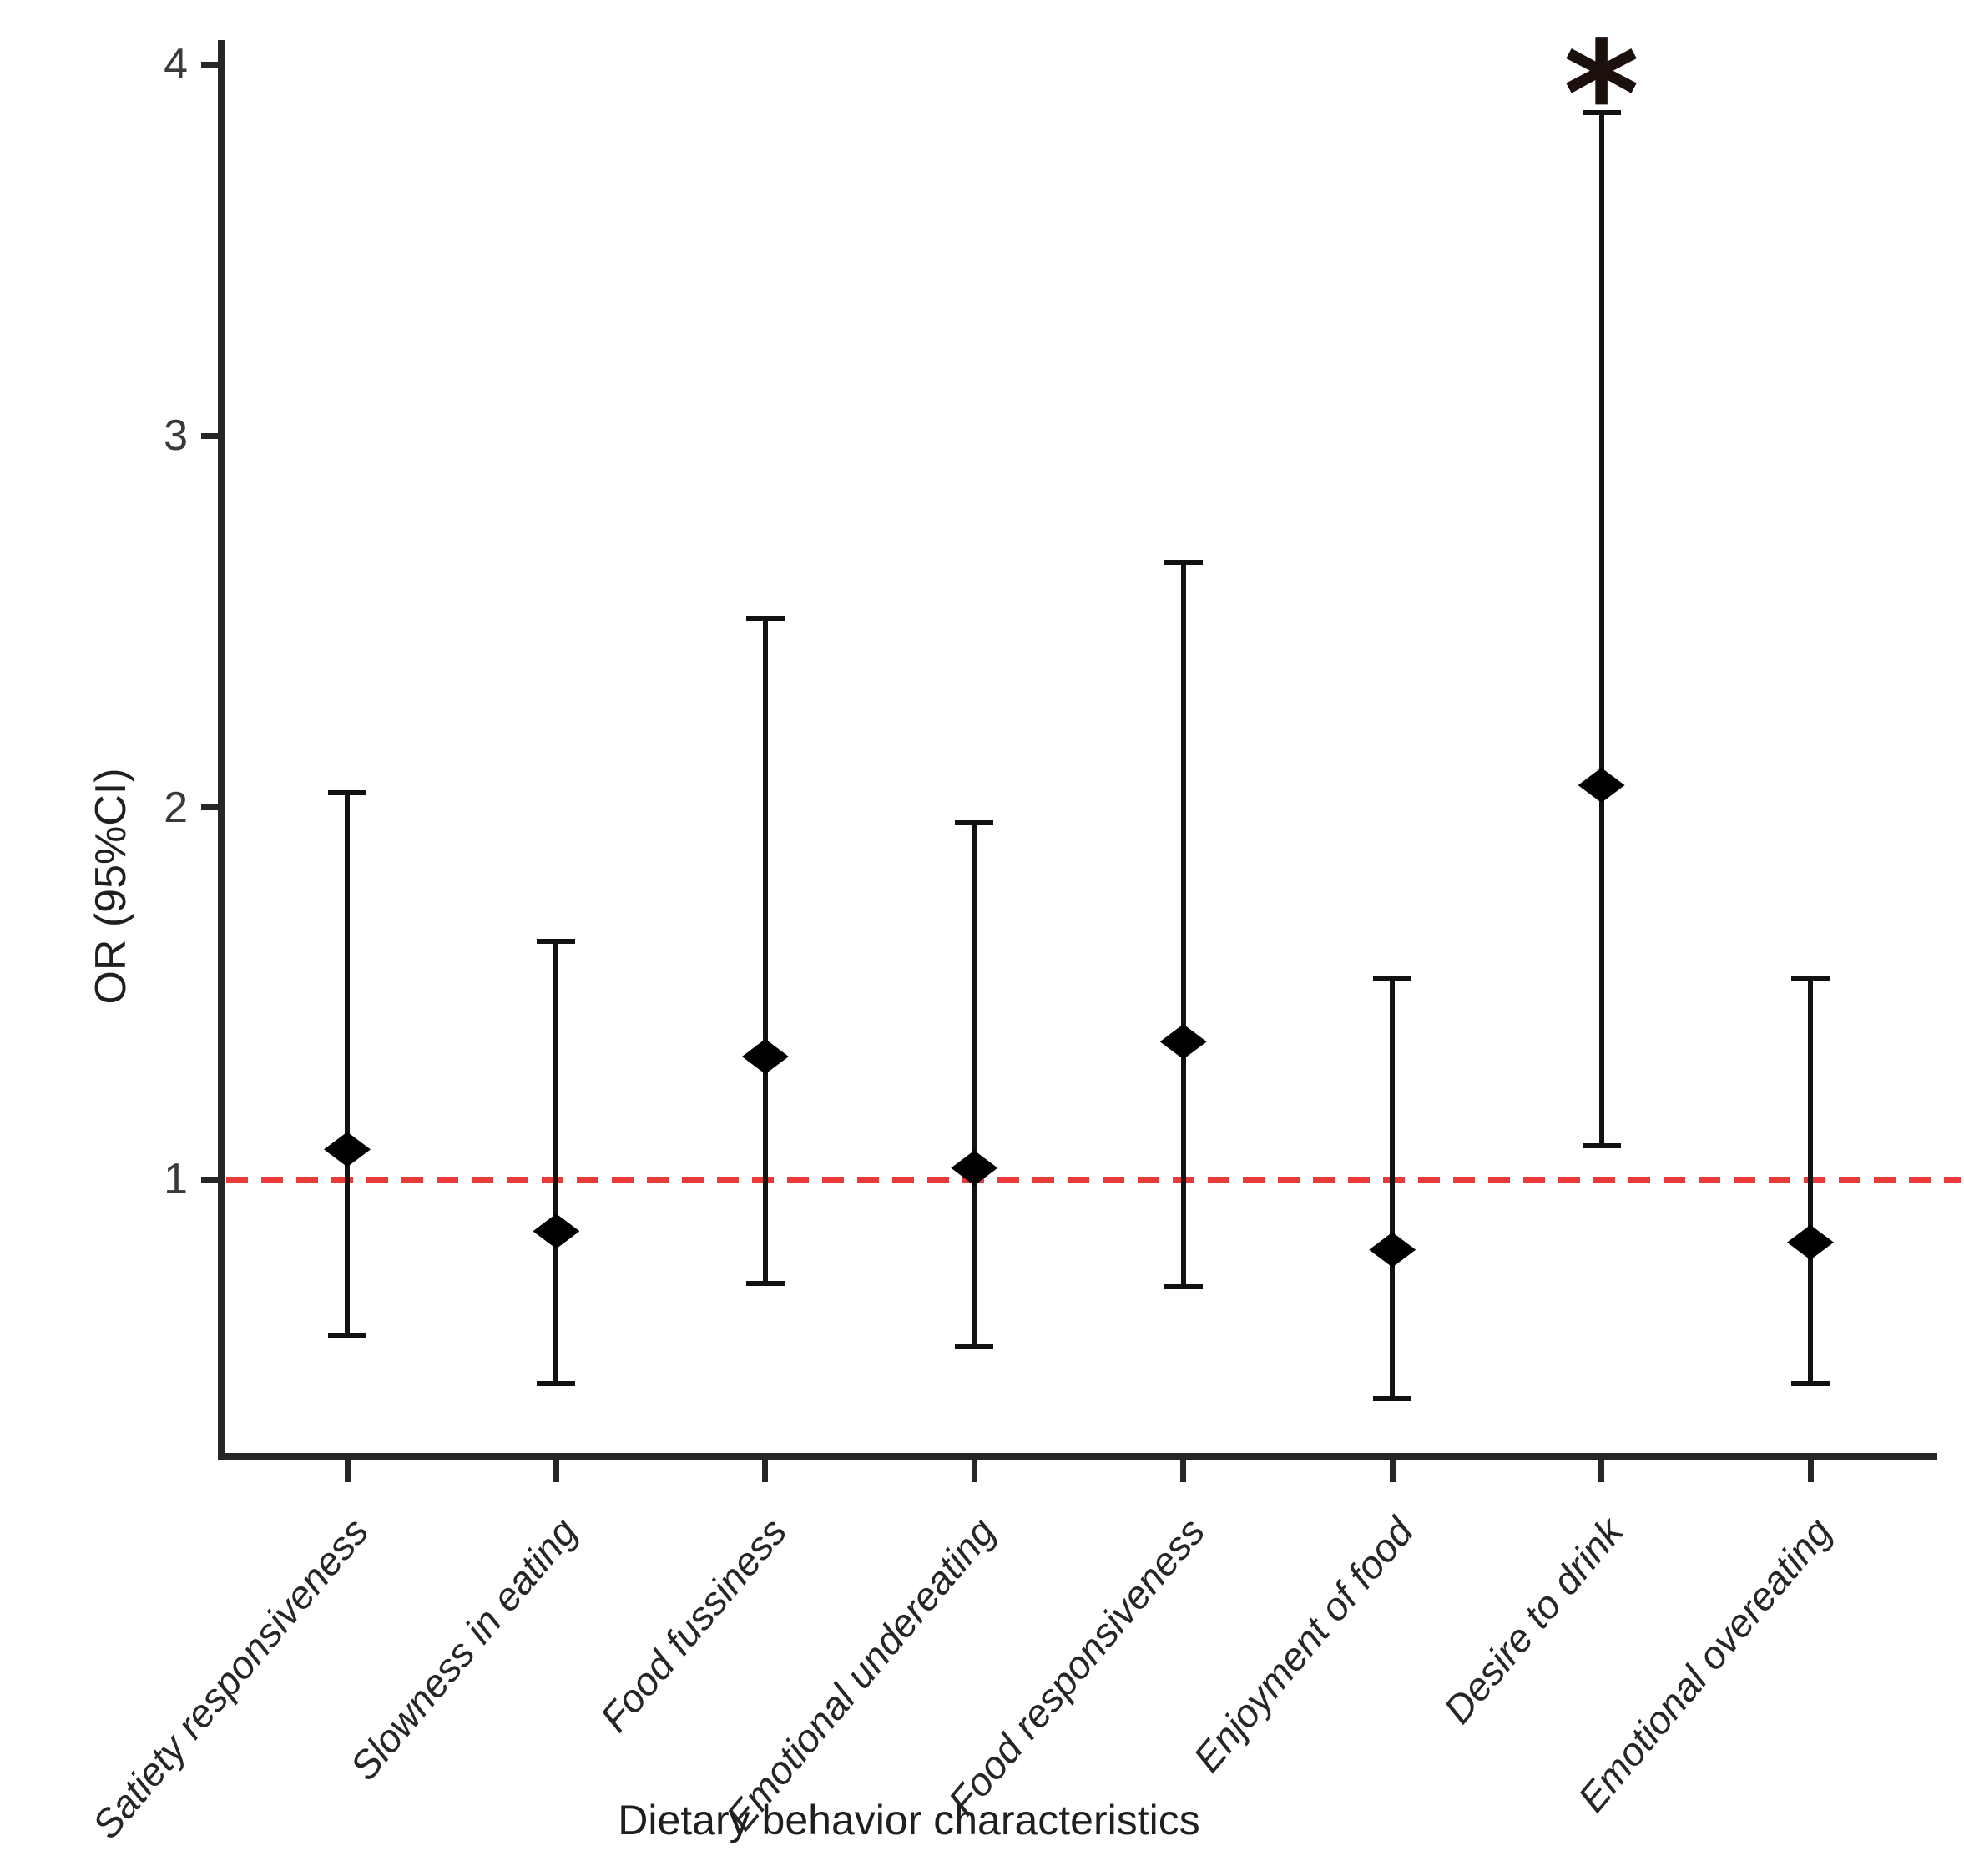  Describe the element at coordinates (176, 436) in the screenshot. I see `y-tick-label: 3` at that location.